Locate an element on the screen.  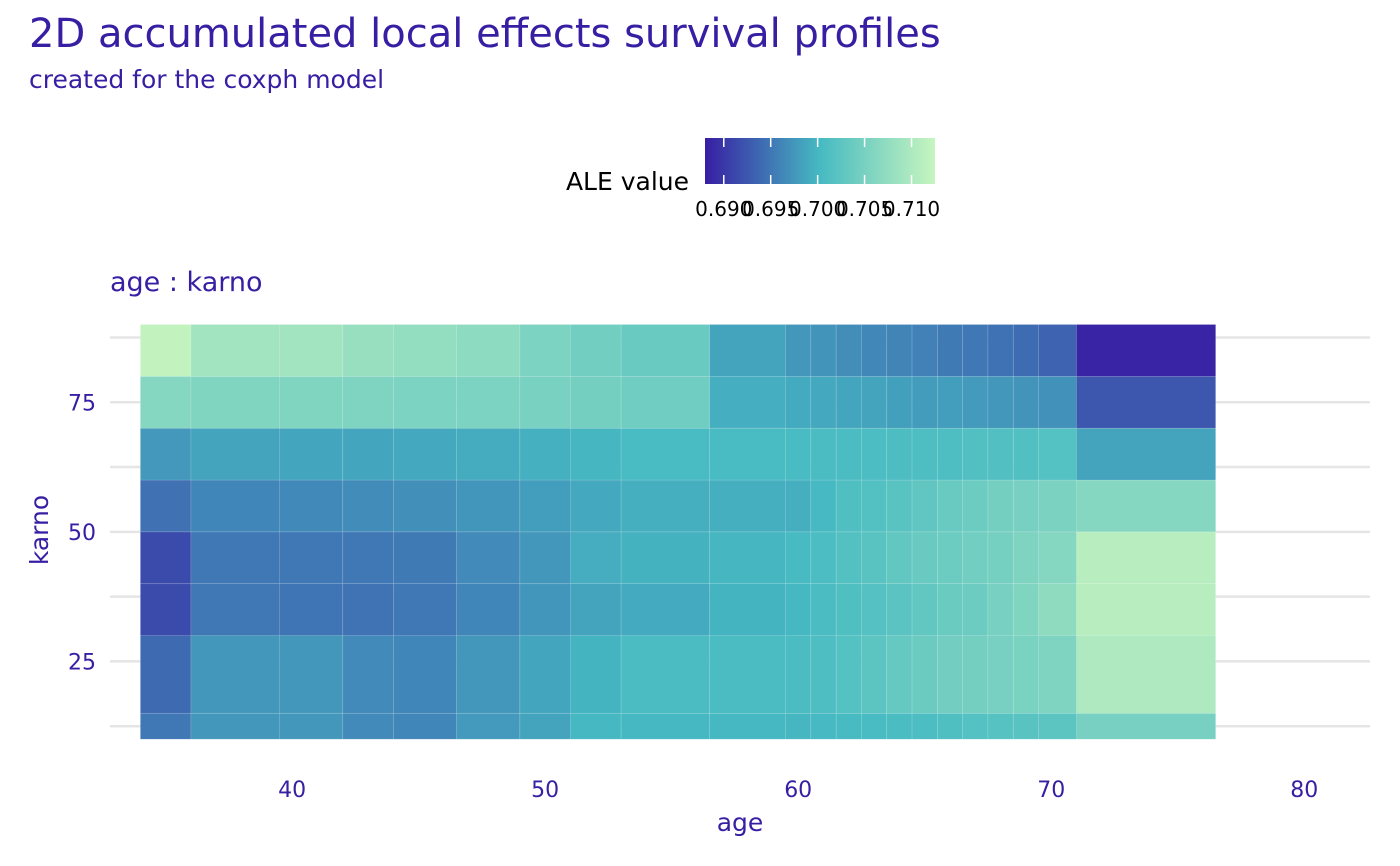
x-axis-label: age is located at coordinates (740, 822).